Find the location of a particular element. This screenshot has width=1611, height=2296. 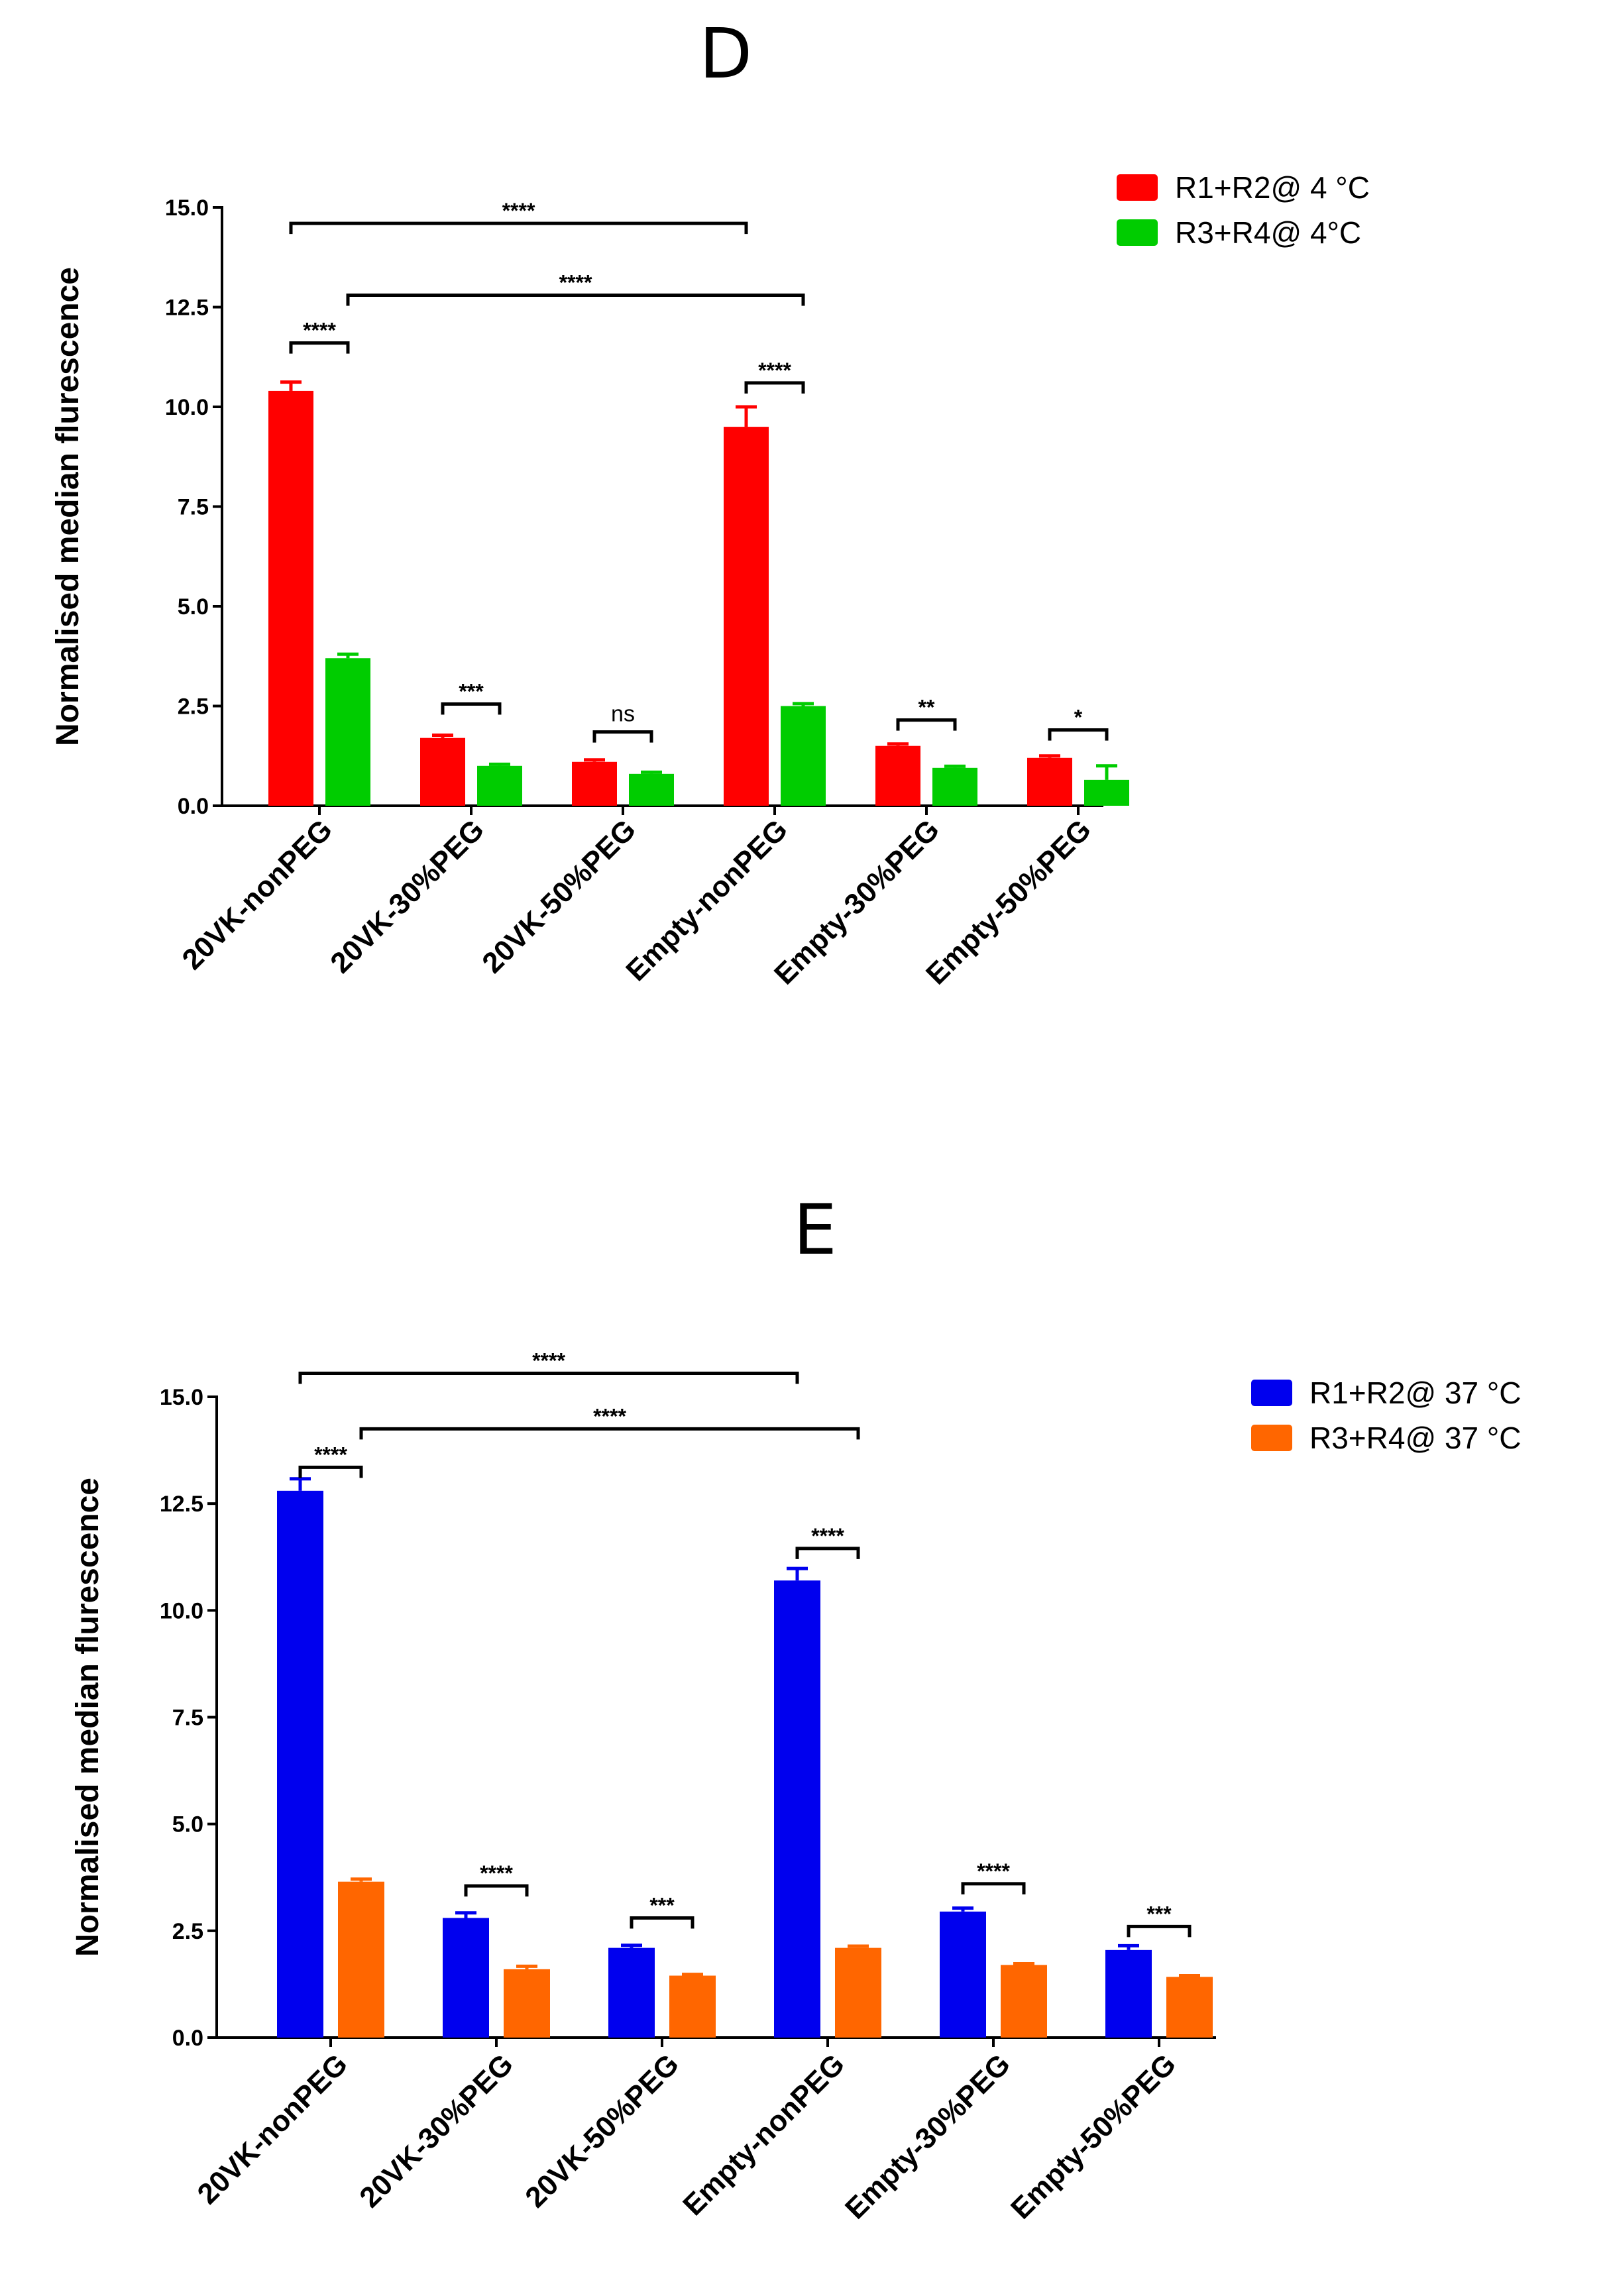

significance-label: ns is located at coordinates (623, 714).